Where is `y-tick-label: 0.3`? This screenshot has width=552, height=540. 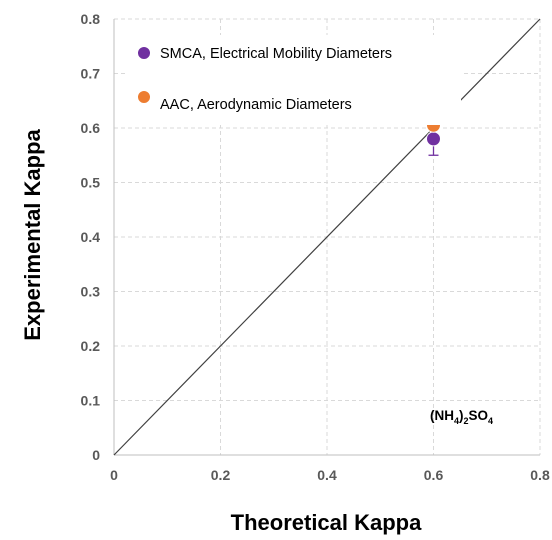 y-tick-label: 0.3 is located at coordinates (91, 292).